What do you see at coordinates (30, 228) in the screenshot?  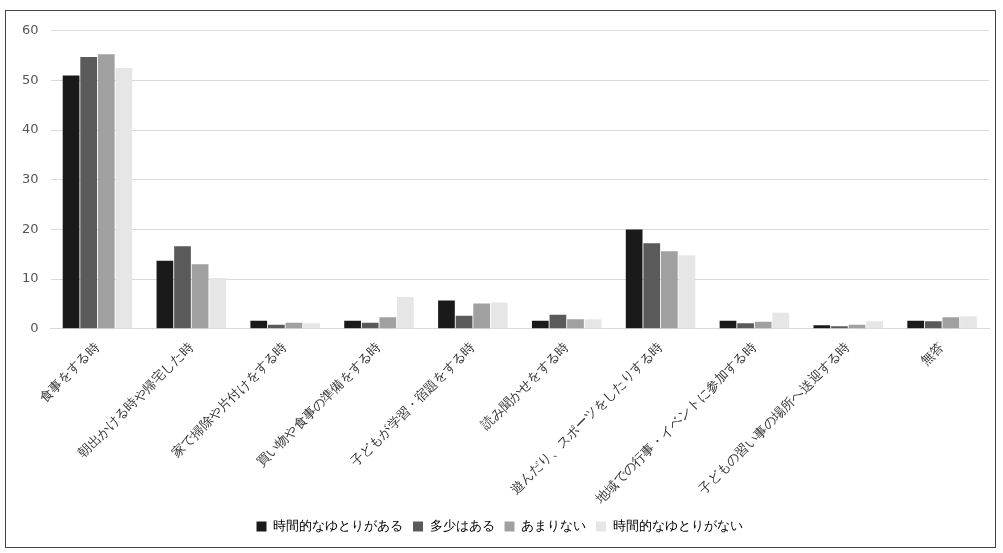 I see `y-tick-label: 20` at bounding box center [30, 228].